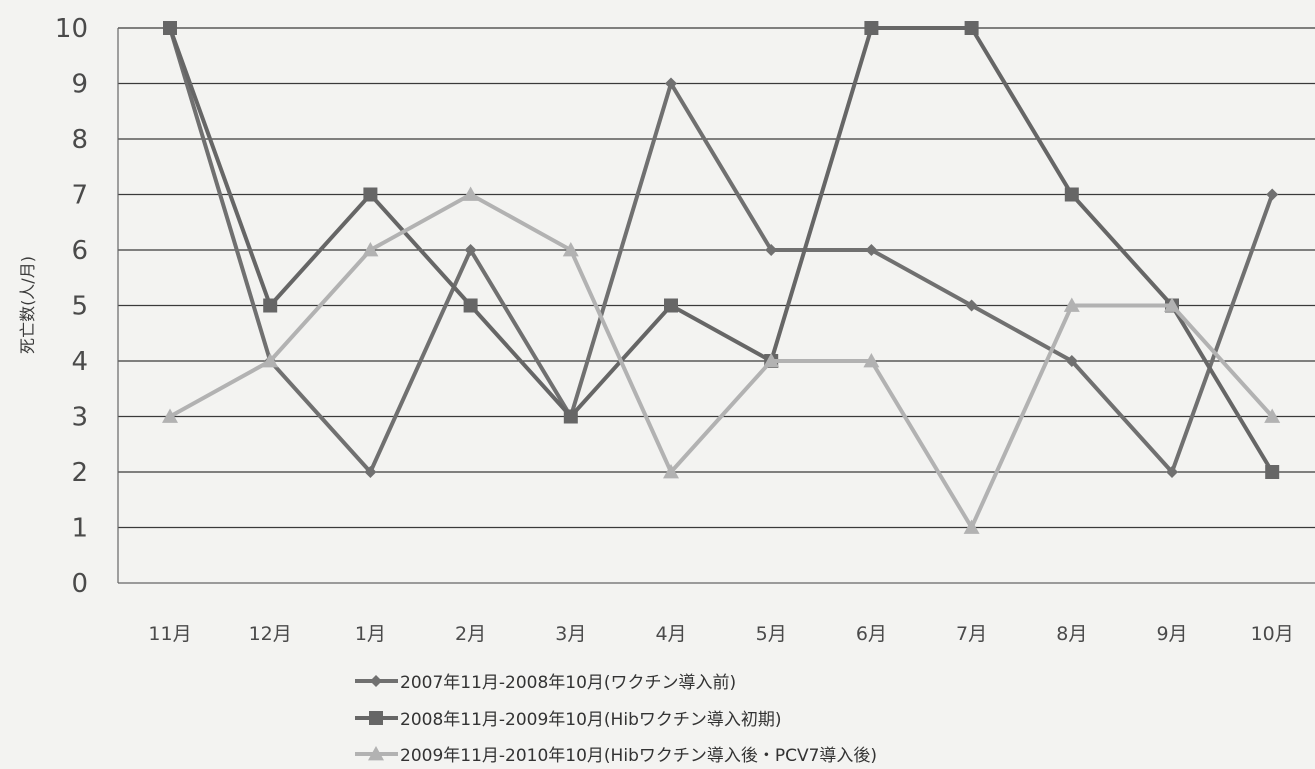 Image resolution: width=1315 pixels, height=769 pixels. Describe the element at coordinates (638, 755) in the screenshot. I see `legend-label: 2009年11月-2010年10月(Hibワクチン導入後・PCV7導入後)` at that location.